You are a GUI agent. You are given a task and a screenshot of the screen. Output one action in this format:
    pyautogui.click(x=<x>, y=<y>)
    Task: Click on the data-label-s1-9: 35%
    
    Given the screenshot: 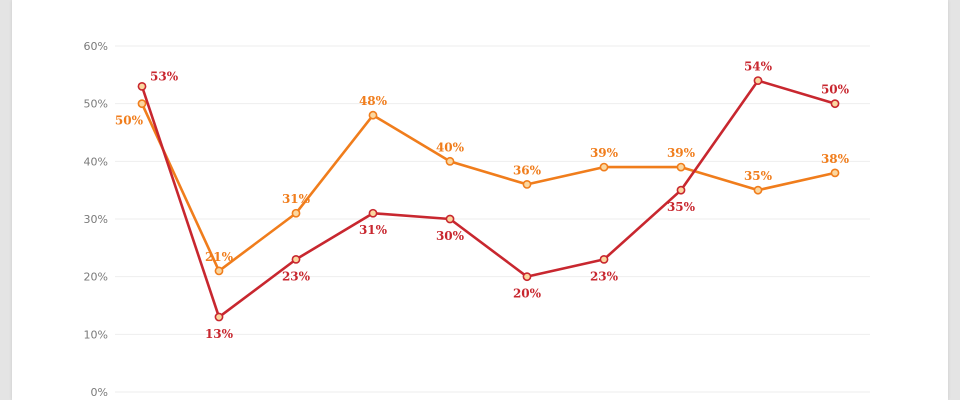 What is the action you would take?
    pyautogui.click(x=758, y=176)
    